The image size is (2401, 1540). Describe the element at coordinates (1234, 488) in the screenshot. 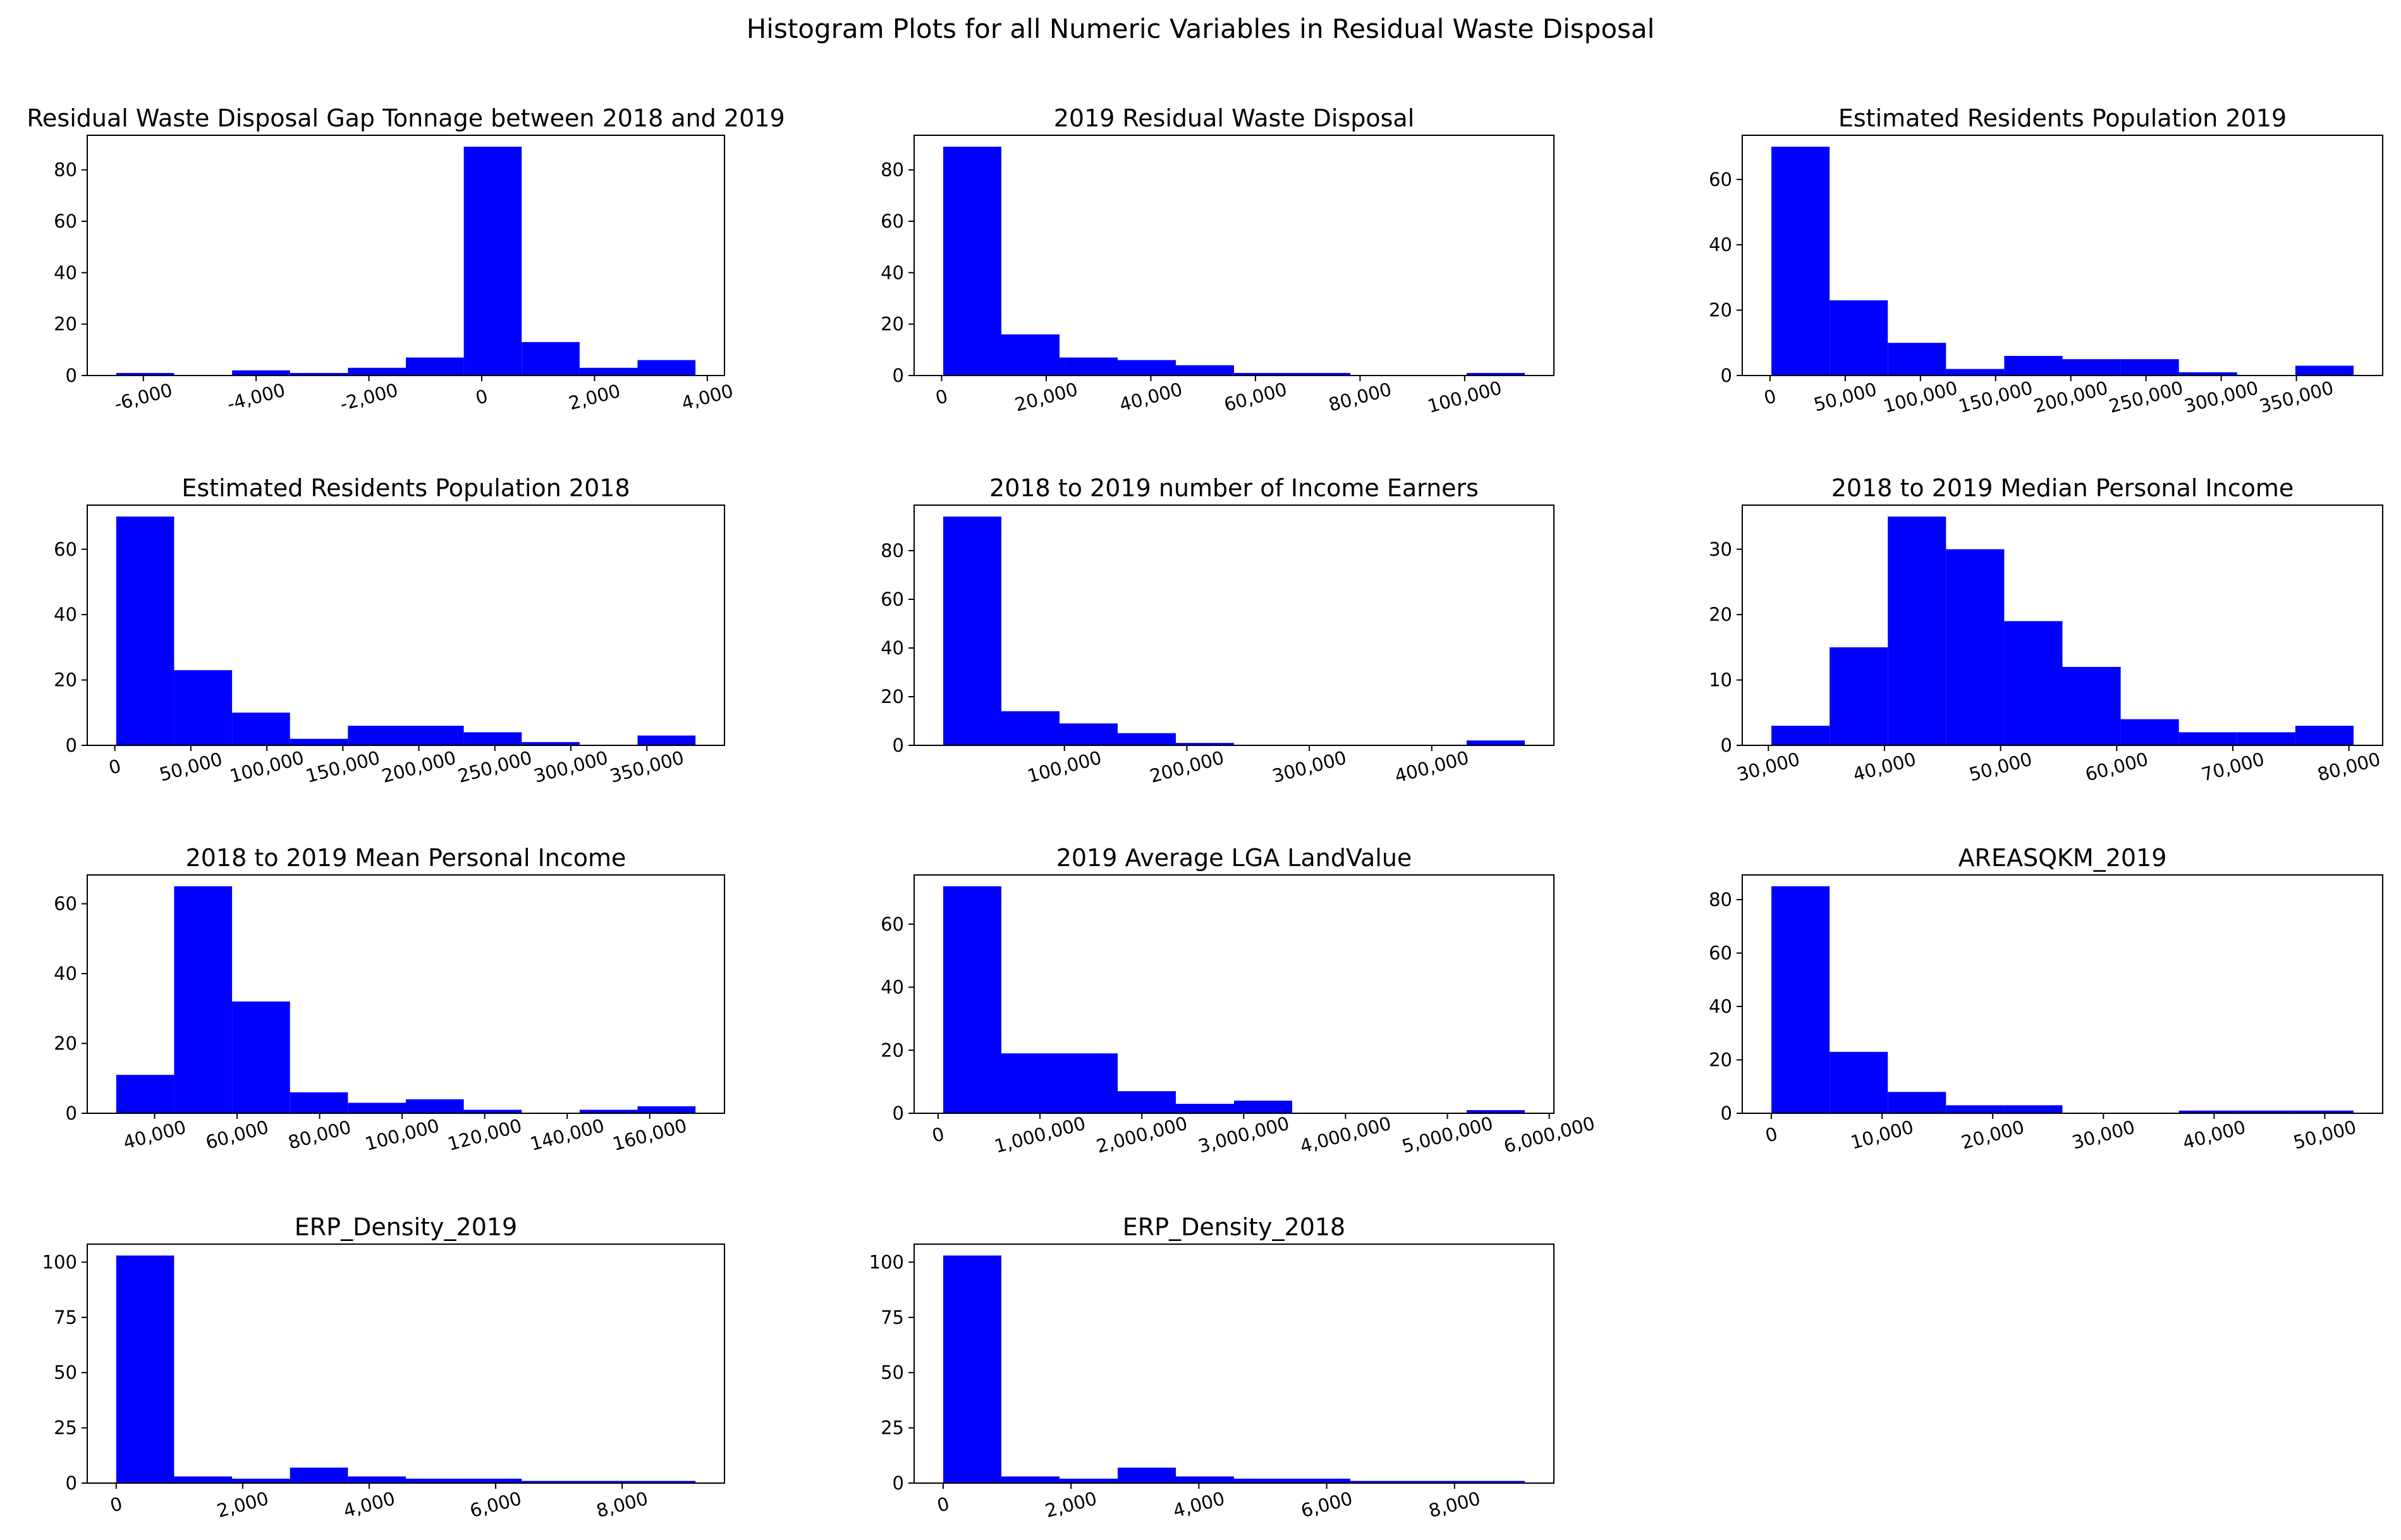

I see `subplot-title: 2018 to 2019 number of Income Earners` at that location.